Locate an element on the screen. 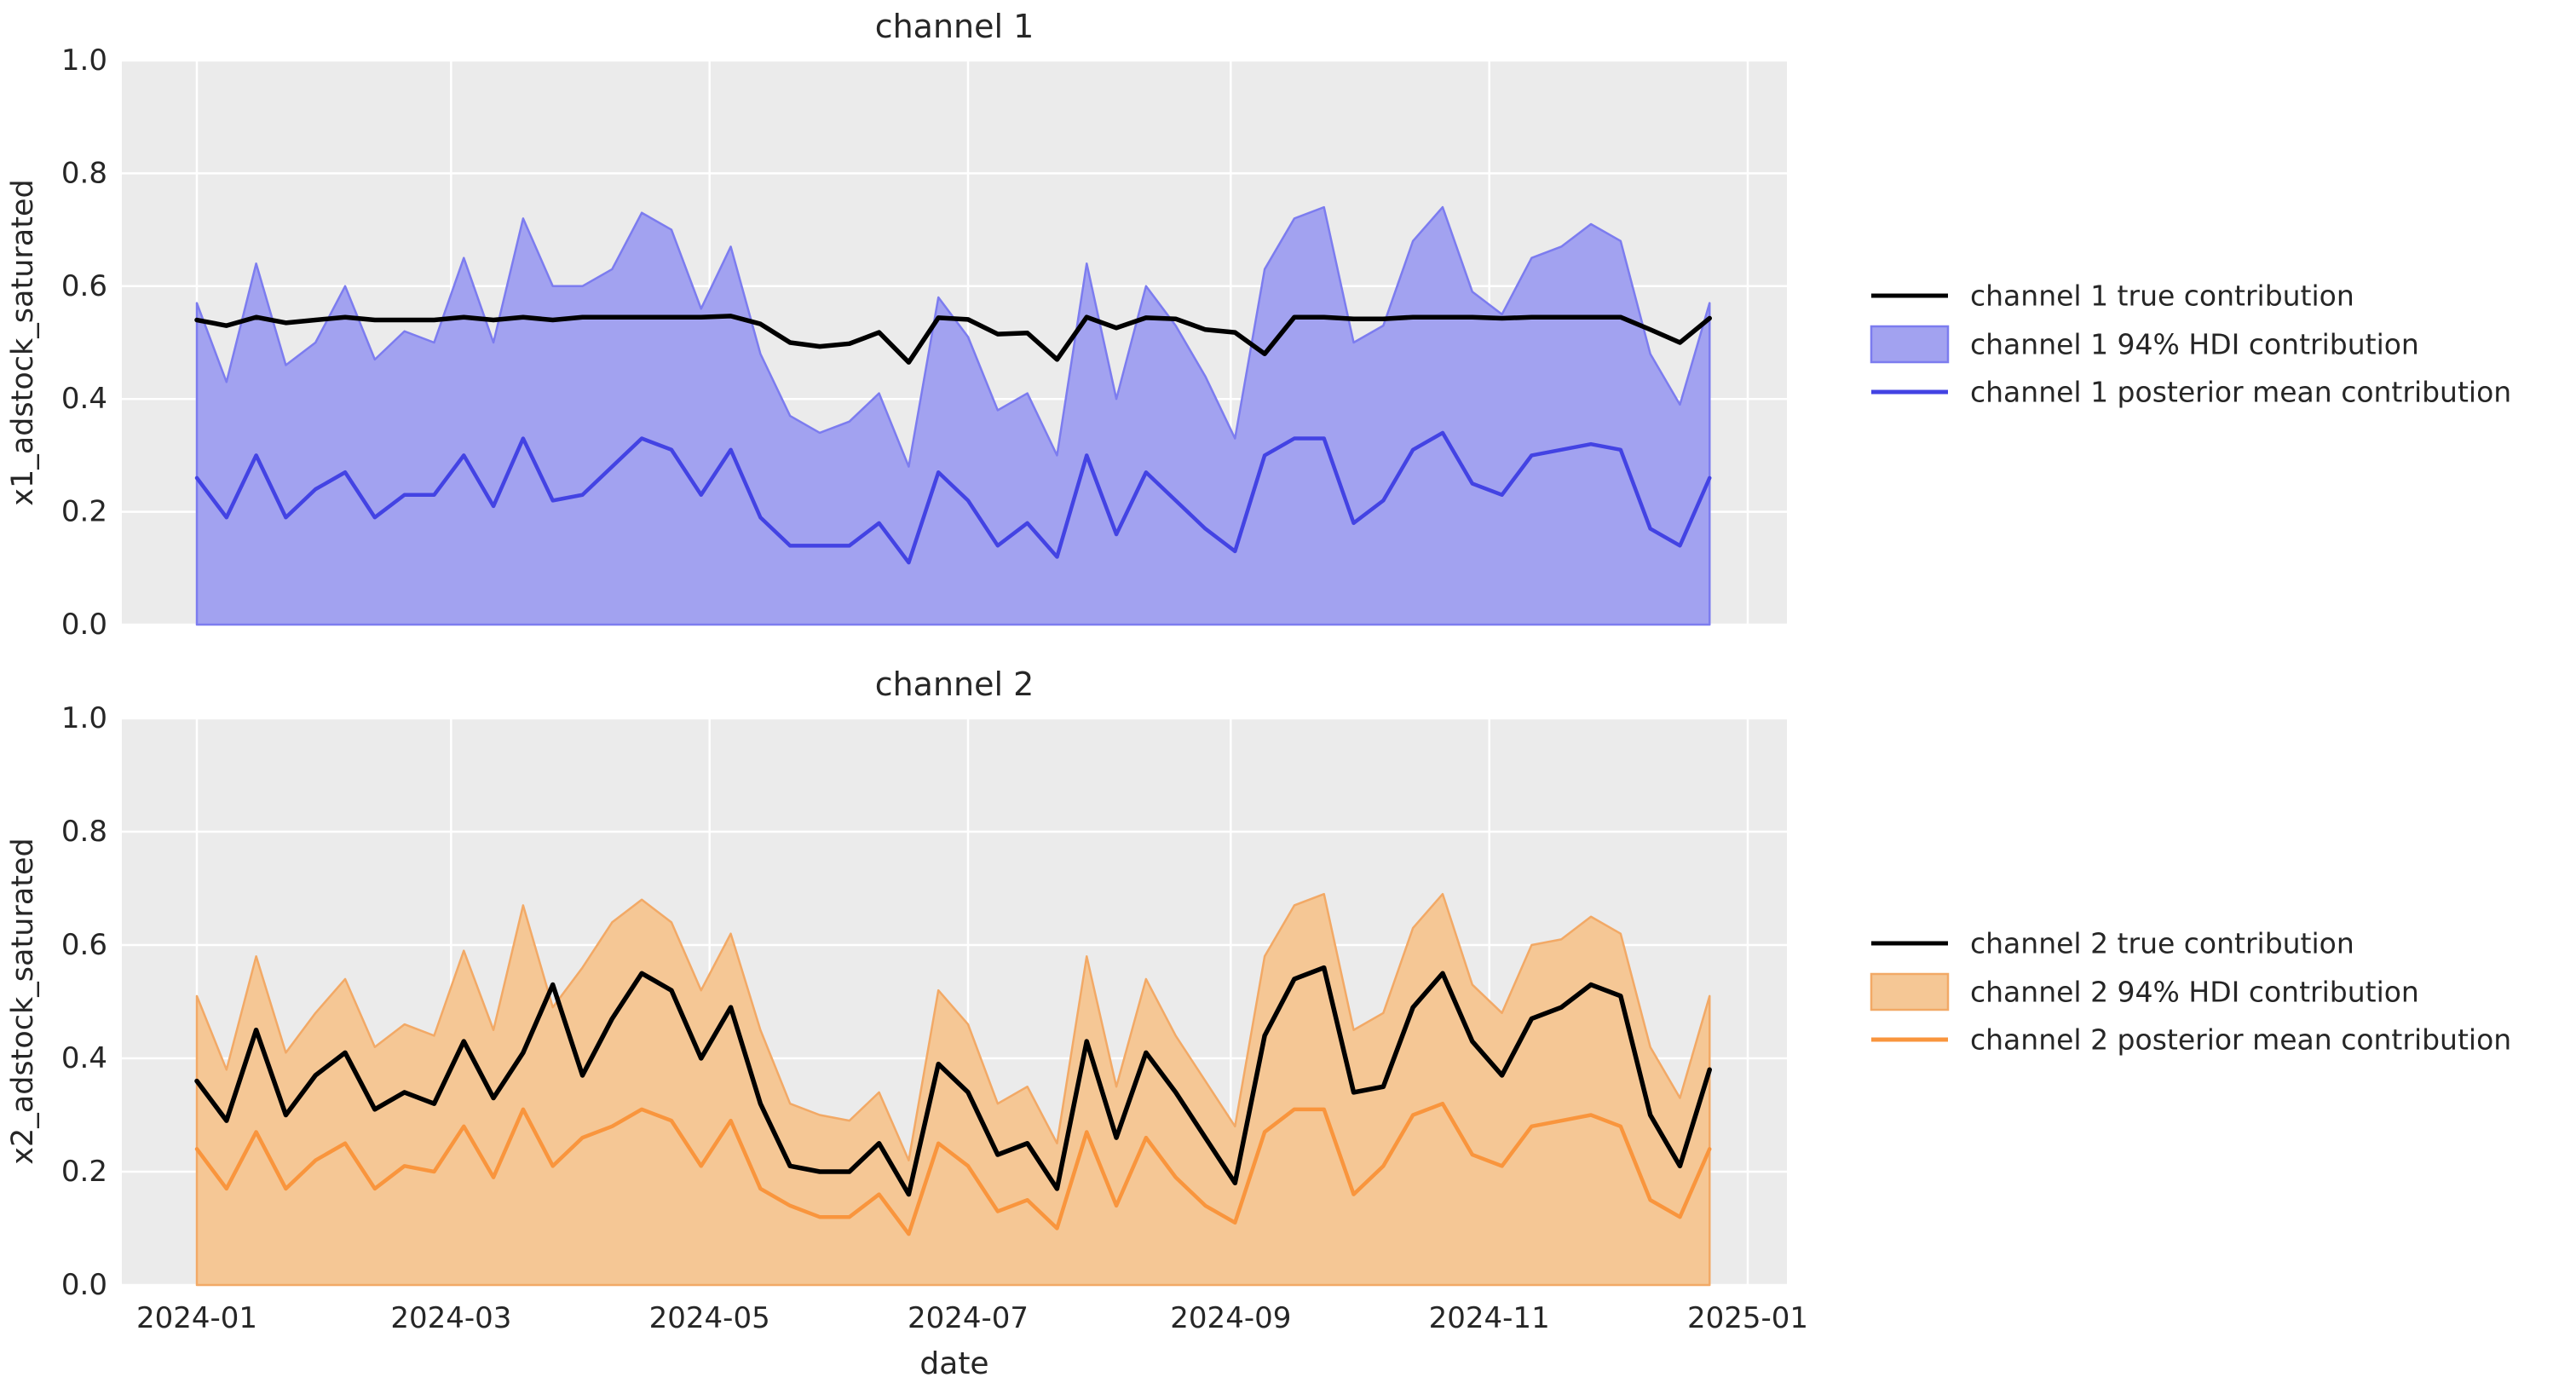  y-axis-label-chart-1: x1_adstock_saturated is located at coordinates (23, 342).